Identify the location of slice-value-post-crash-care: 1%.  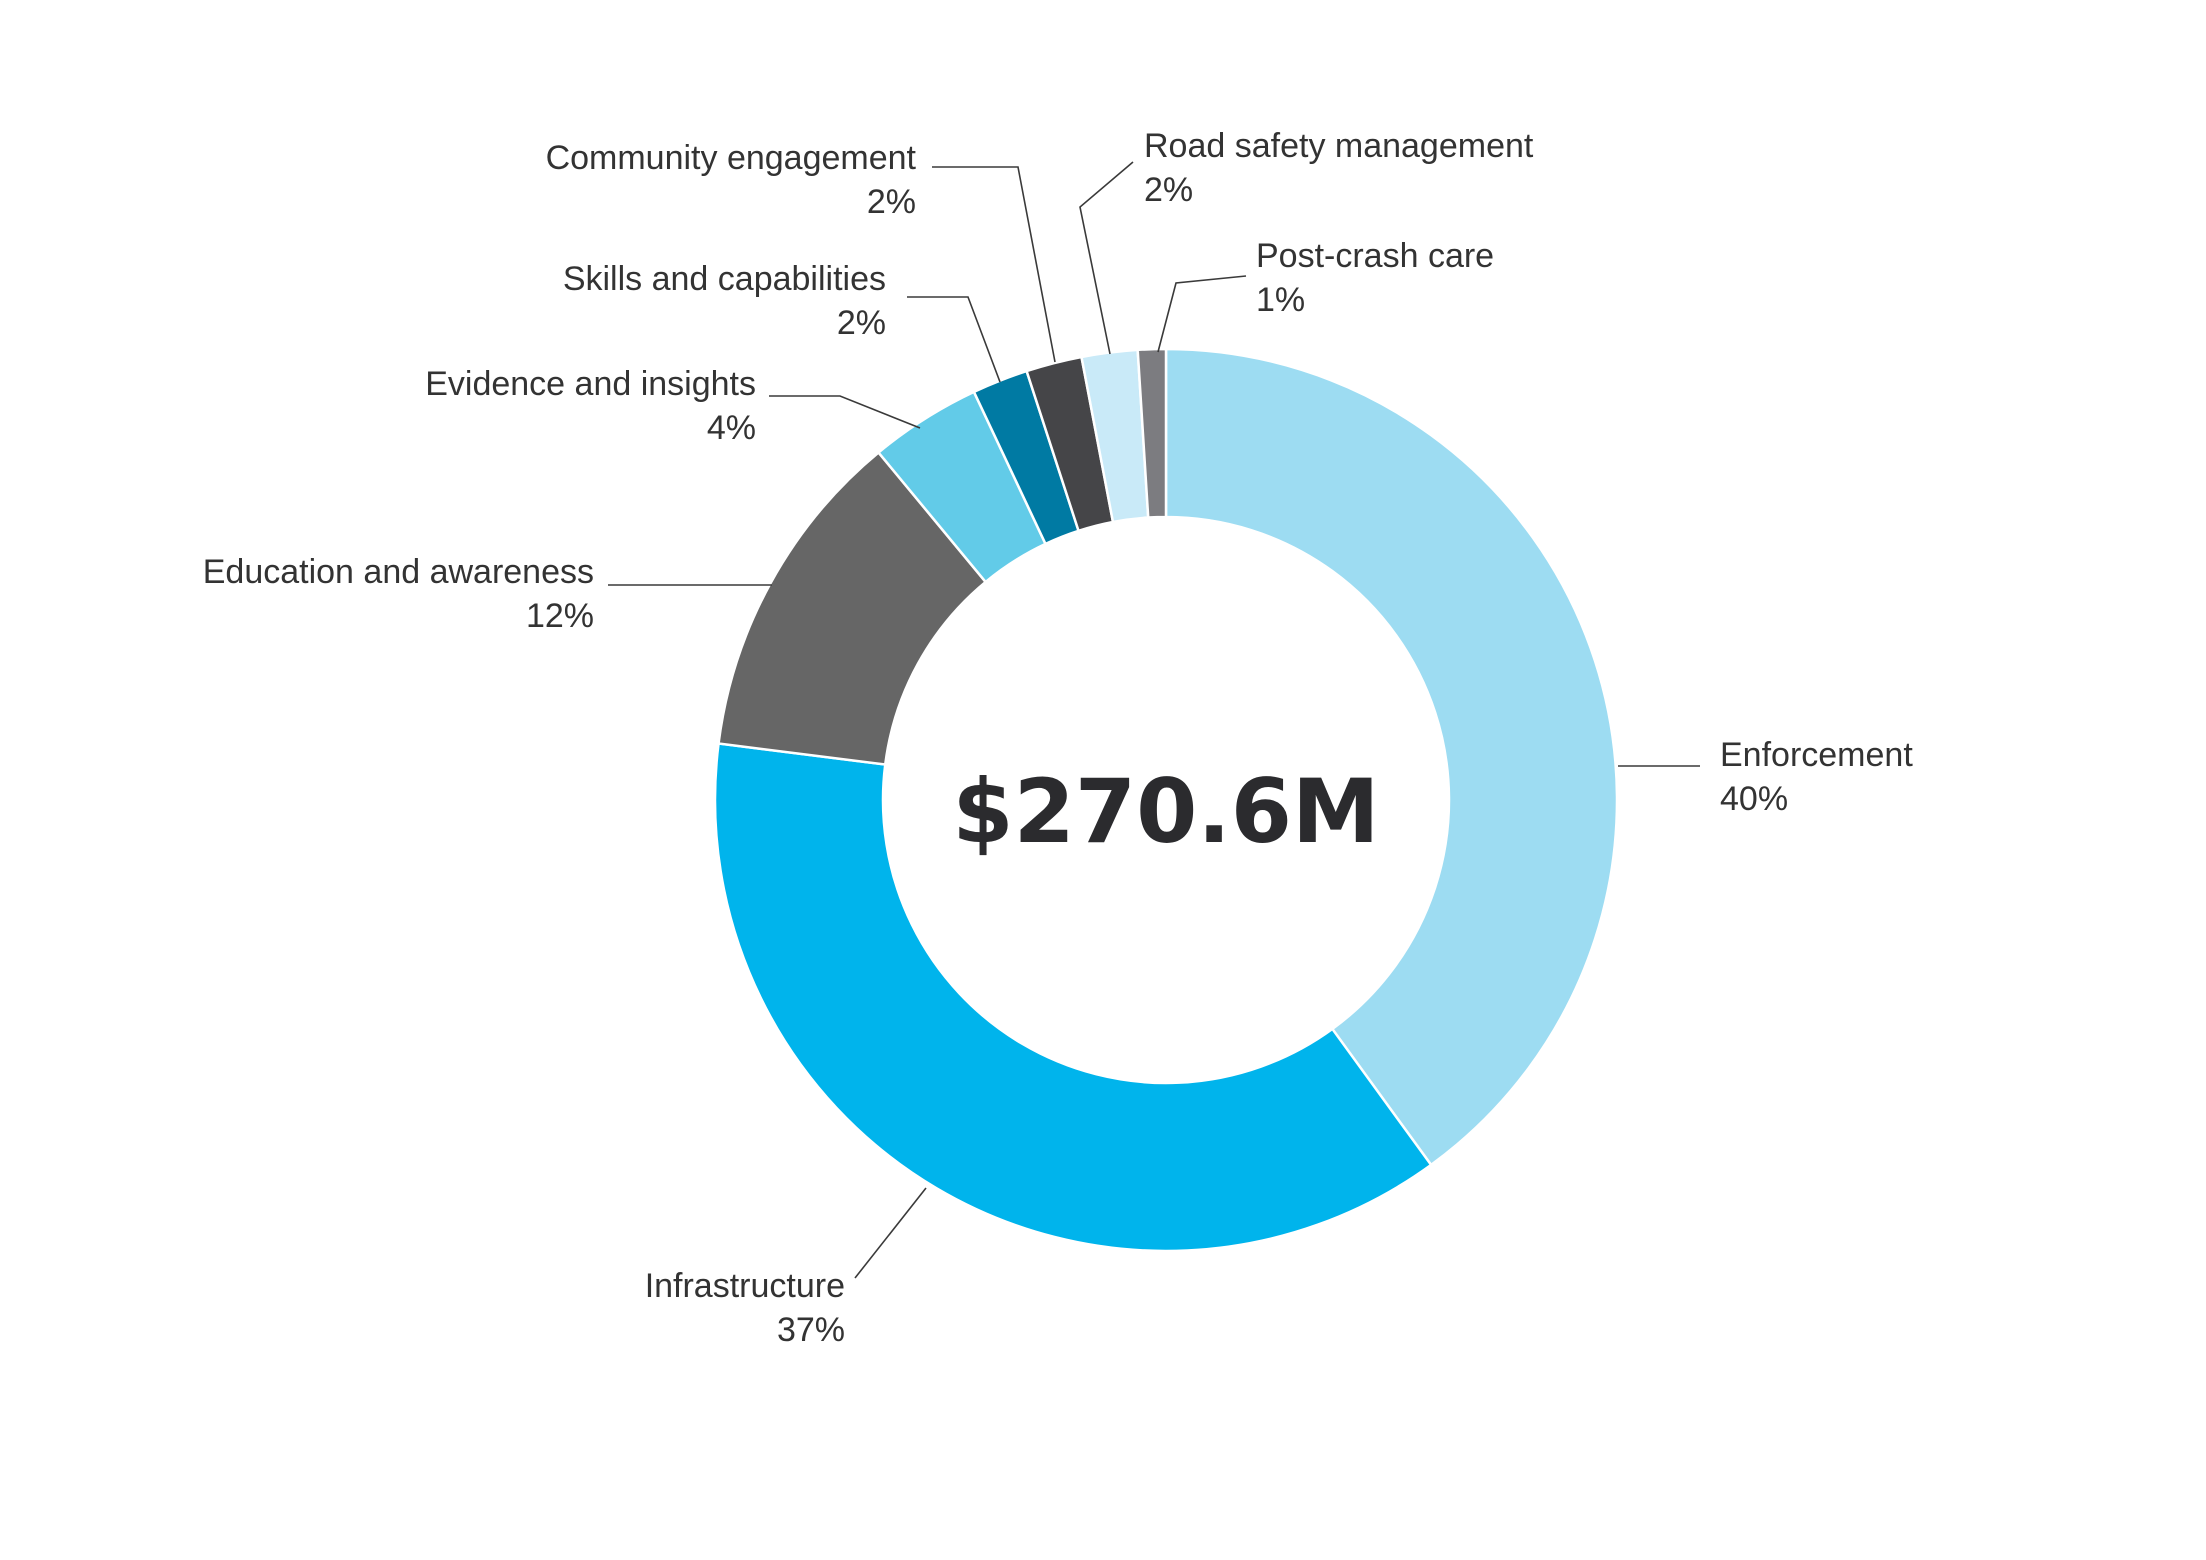
(1280, 300).